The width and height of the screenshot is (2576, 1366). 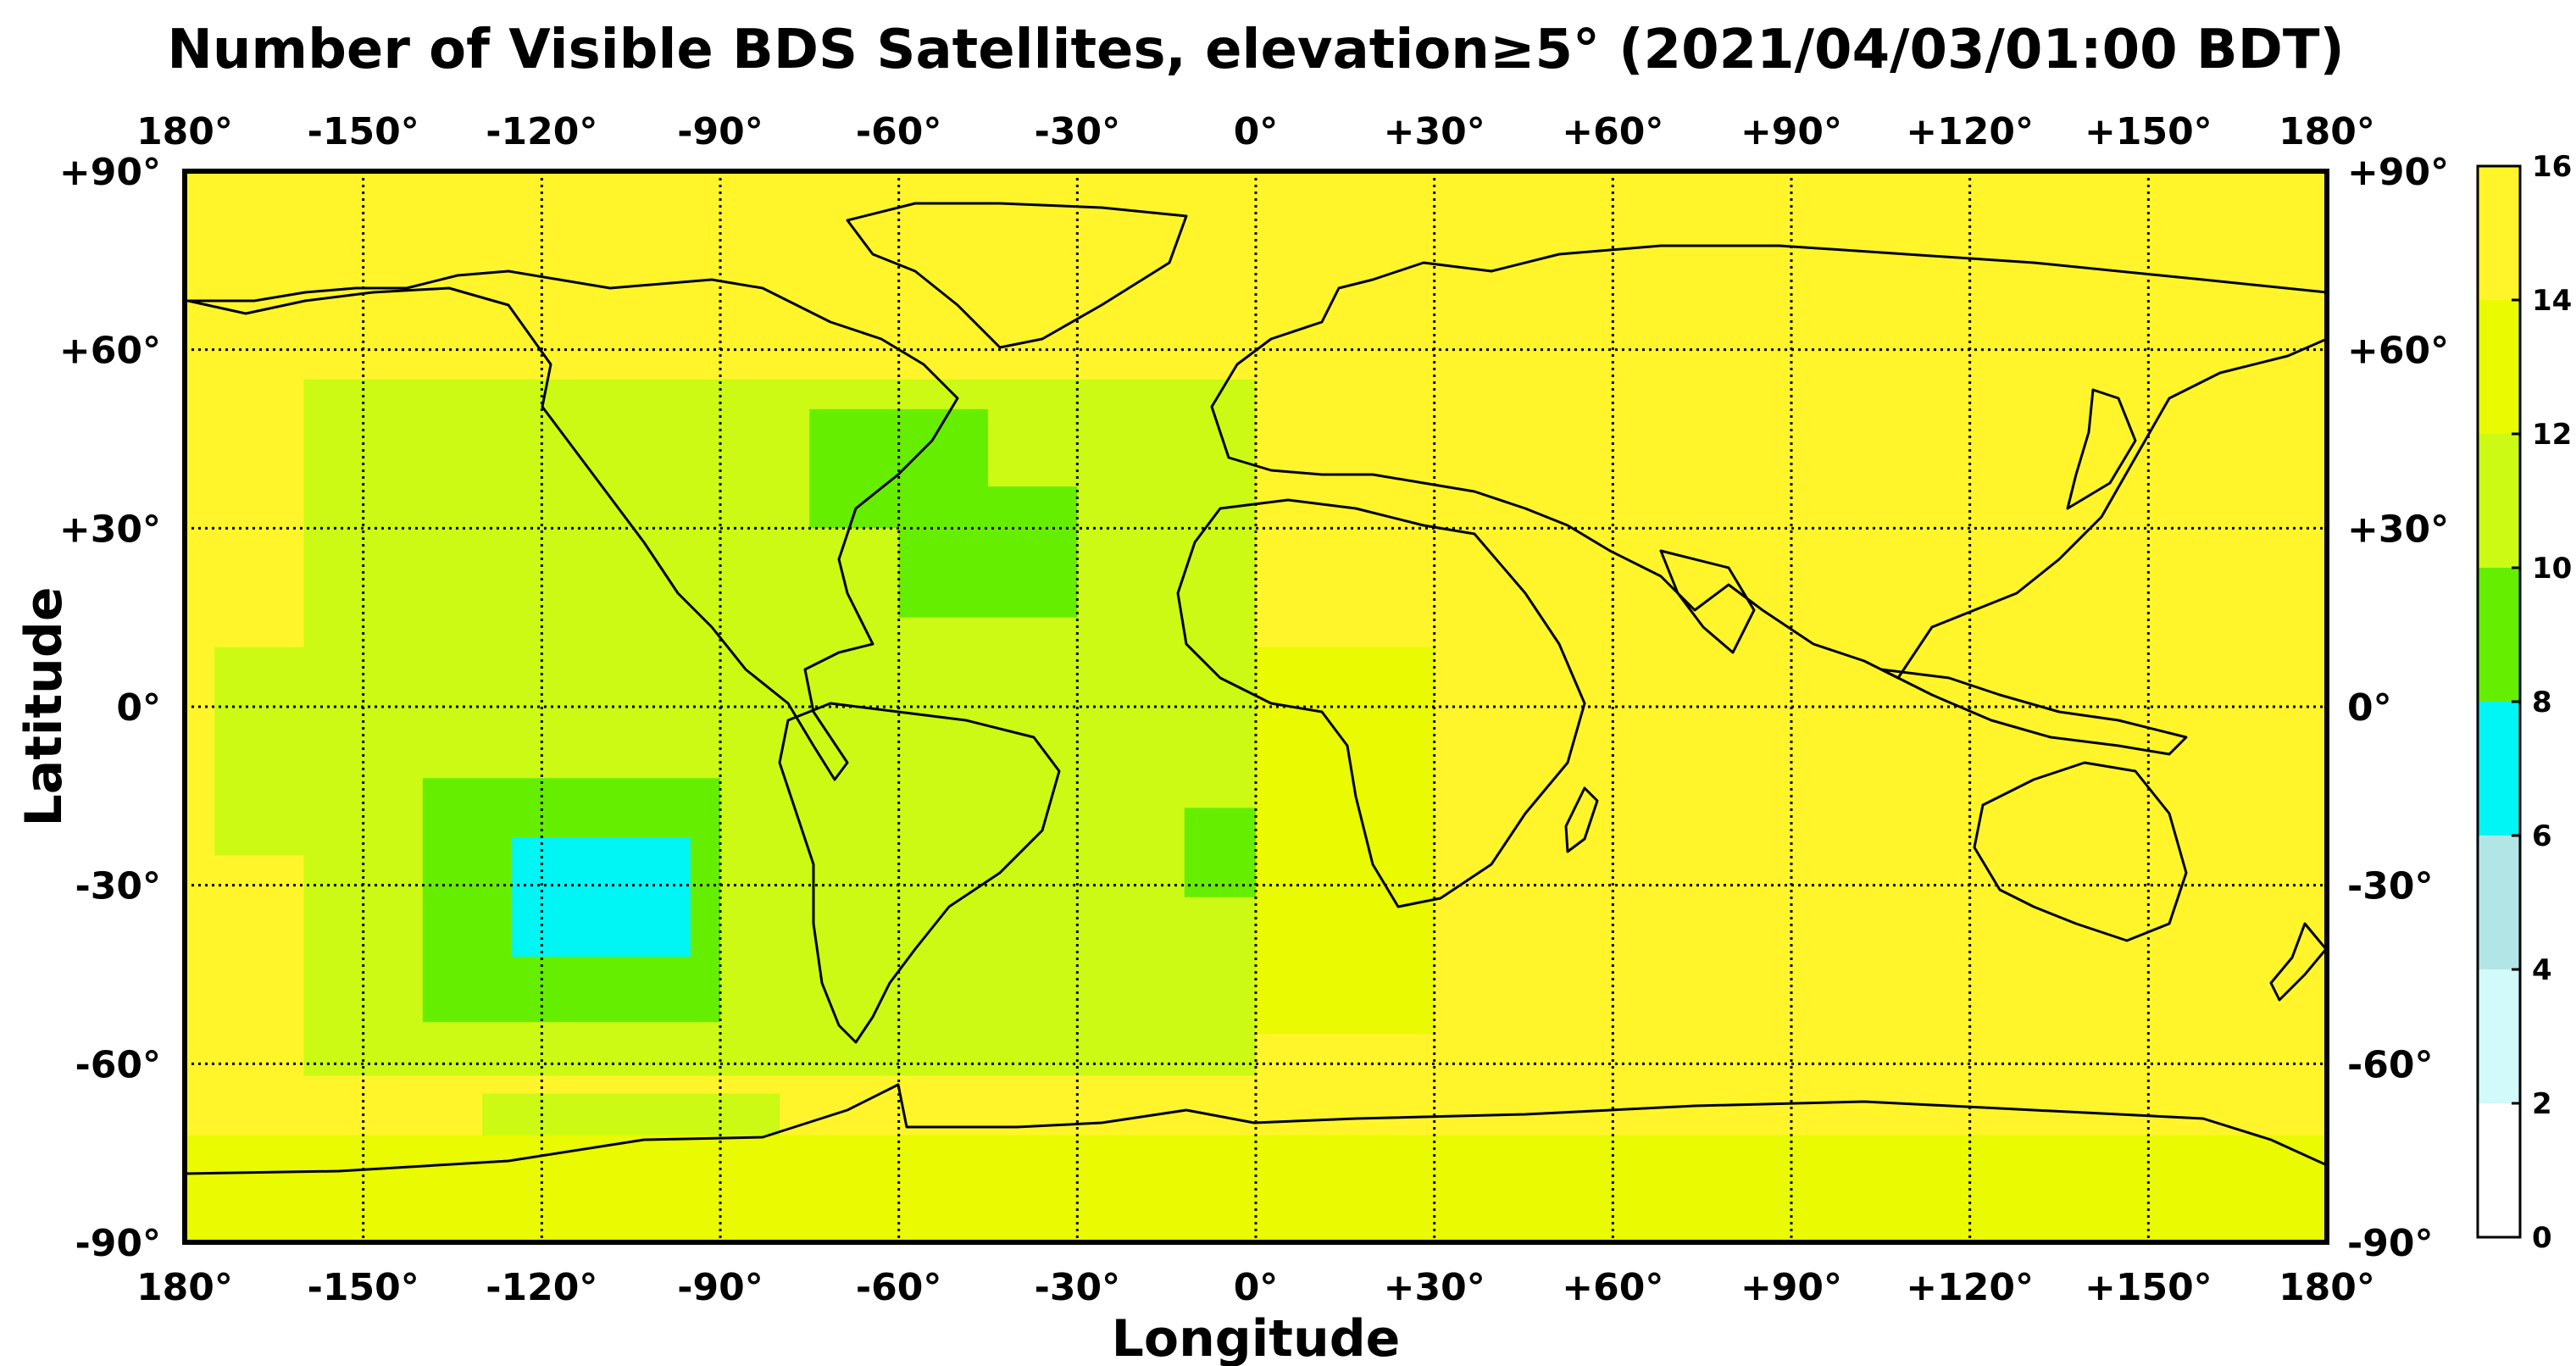 I want to click on latitude-ticks-right: +90° +60° +30° 0° -30° -60° -90°, so click(x=2398, y=708).